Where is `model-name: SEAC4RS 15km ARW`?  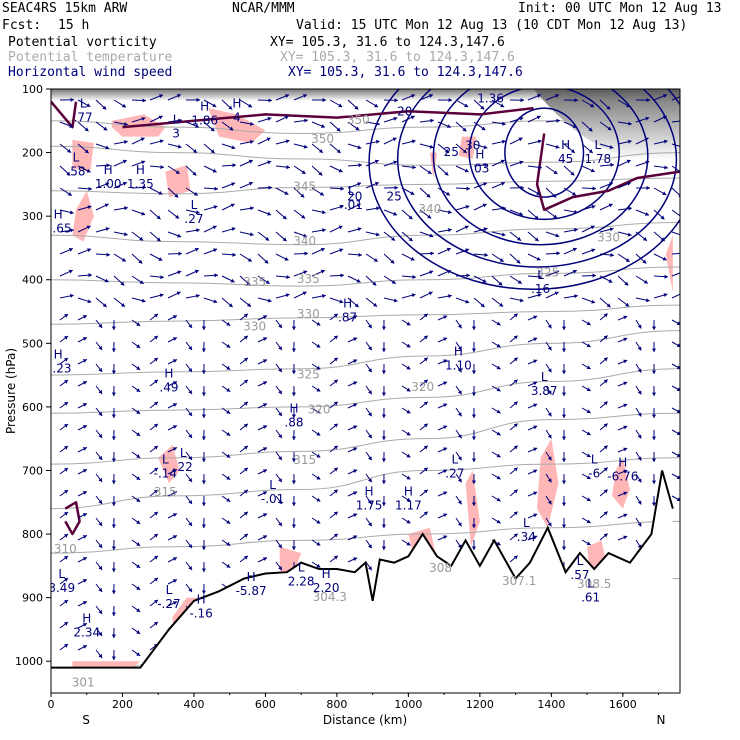
model-name: SEAC4RS 15km ARW is located at coordinates (65, 8).